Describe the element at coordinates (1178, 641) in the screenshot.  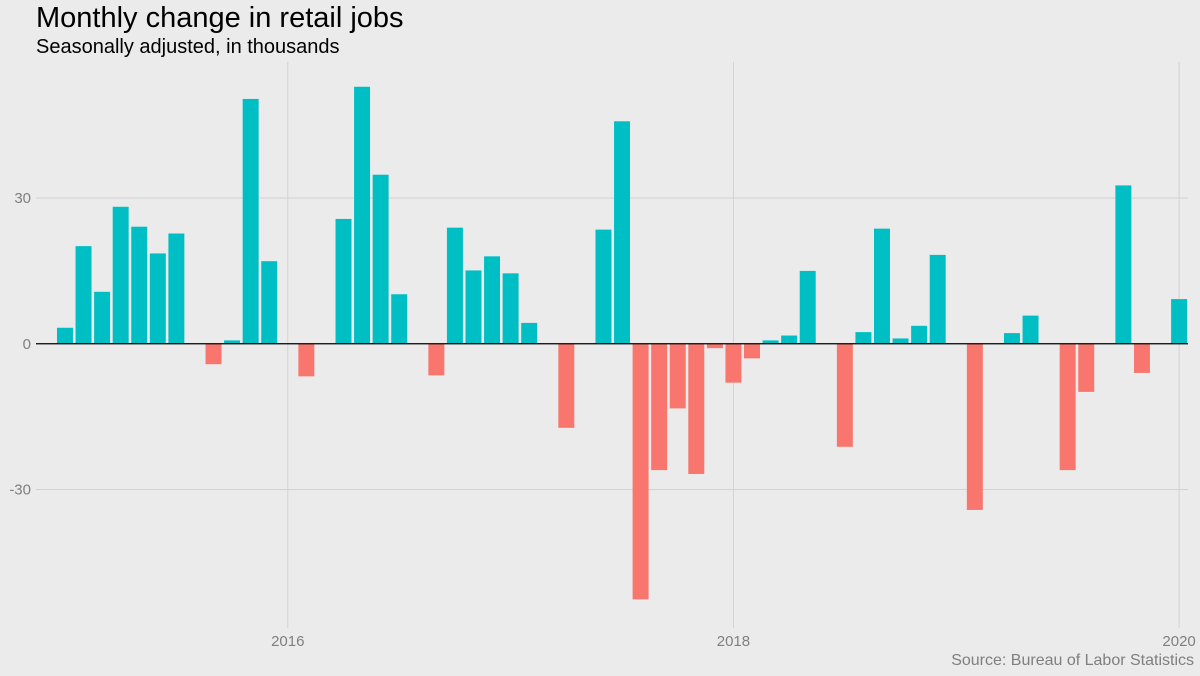
I see `x-tick-label: 2020` at that location.